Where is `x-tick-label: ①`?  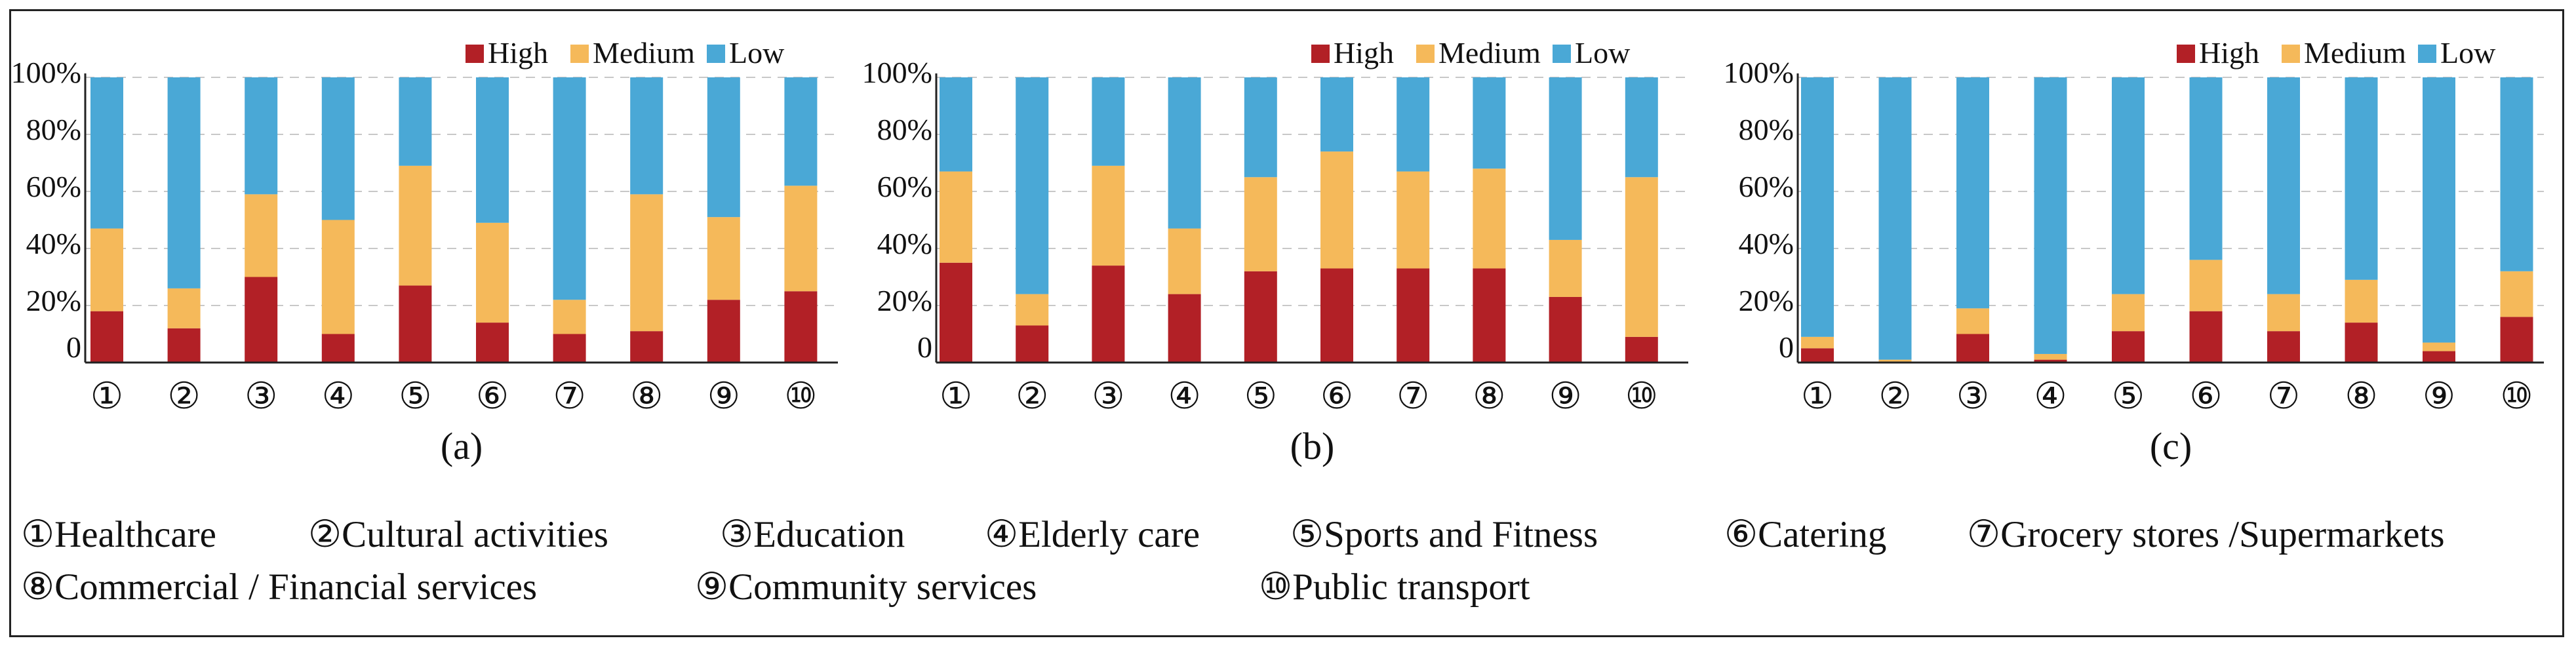
x-tick-label: ① is located at coordinates (1817, 396).